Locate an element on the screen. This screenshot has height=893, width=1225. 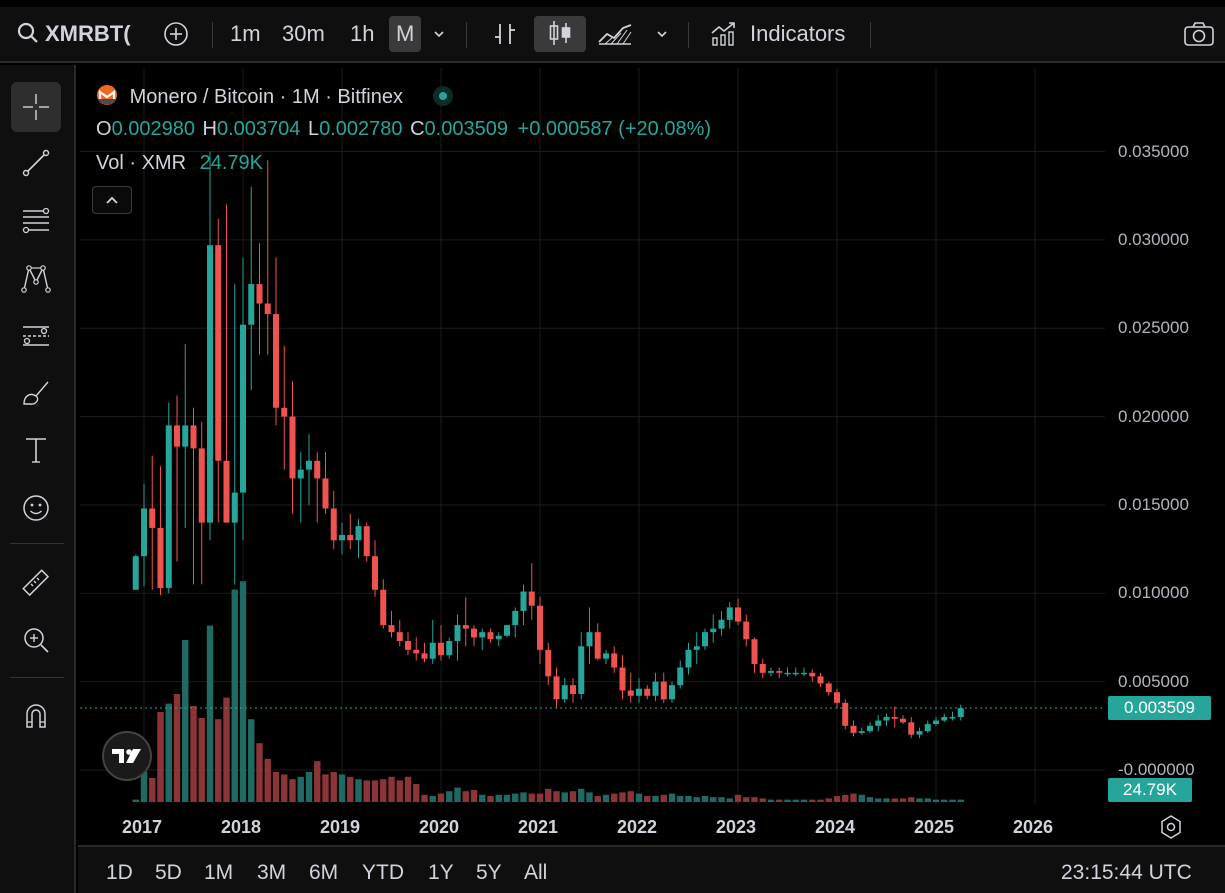
clock: 23:15:44 UTC is located at coordinates (1126, 872).